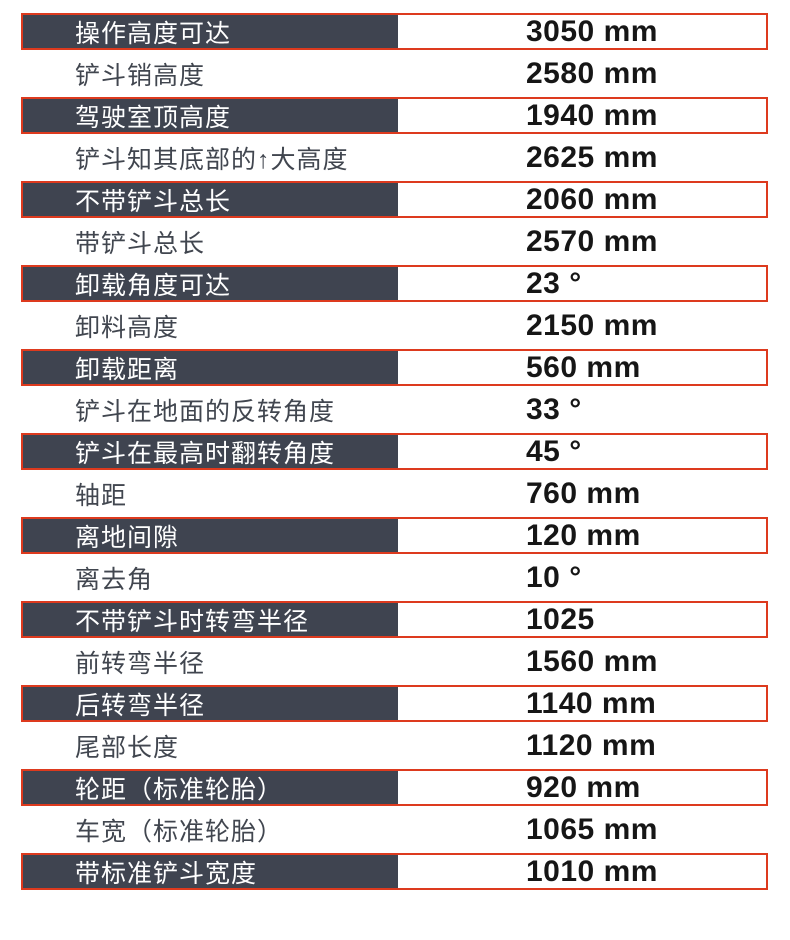 Image resolution: width=790 pixels, height=940 pixels. What do you see at coordinates (205, 411) in the screenshot?
I see `spec-label: 铲斗在地面的反转角度` at bounding box center [205, 411].